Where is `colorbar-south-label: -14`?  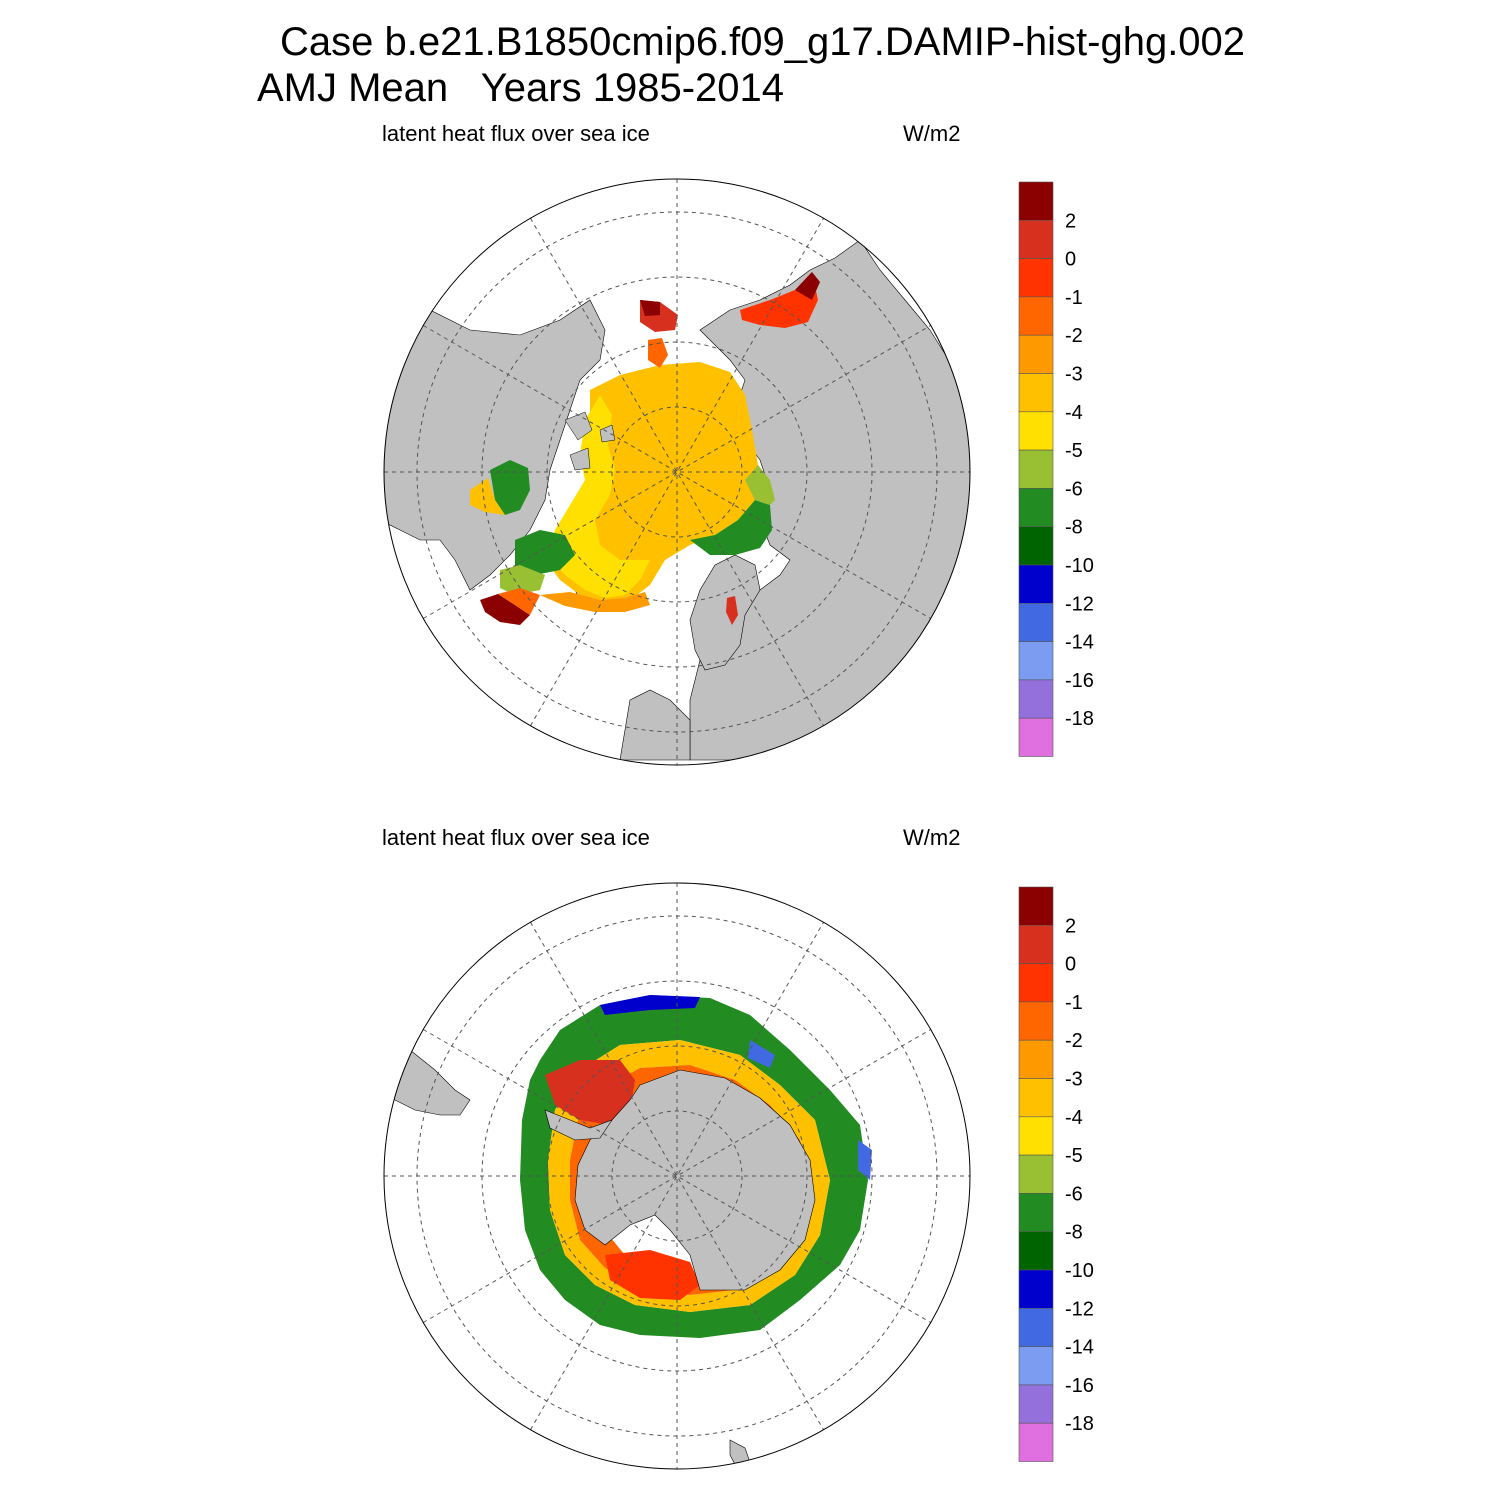 colorbar-south-label: -14 is located at coordinates (1079, 1348).